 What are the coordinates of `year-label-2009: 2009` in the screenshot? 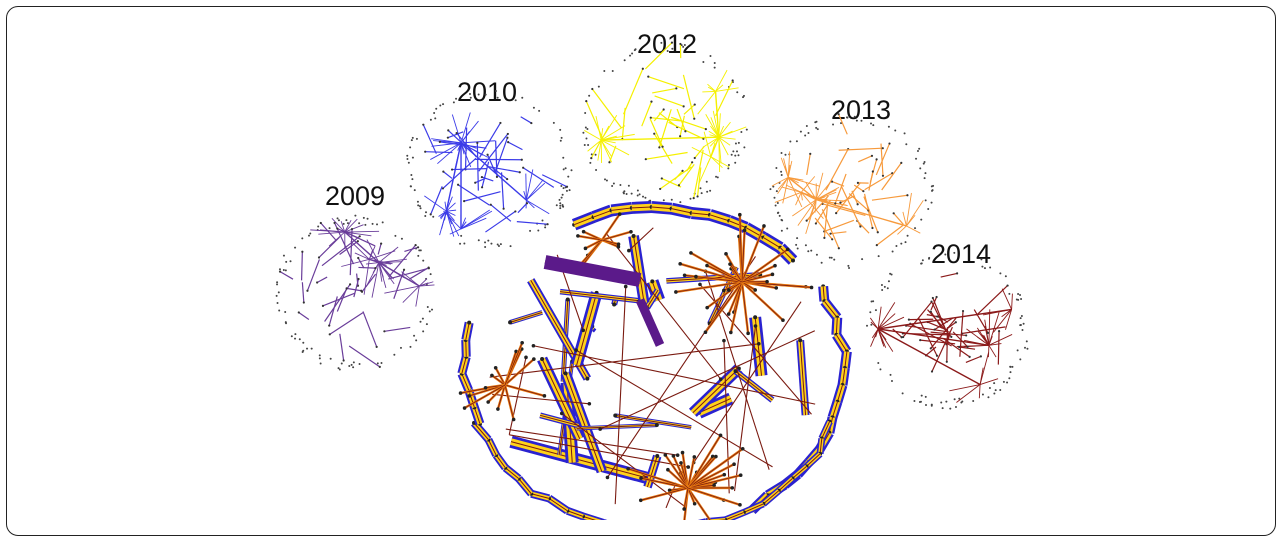 It's located at (355, 196).